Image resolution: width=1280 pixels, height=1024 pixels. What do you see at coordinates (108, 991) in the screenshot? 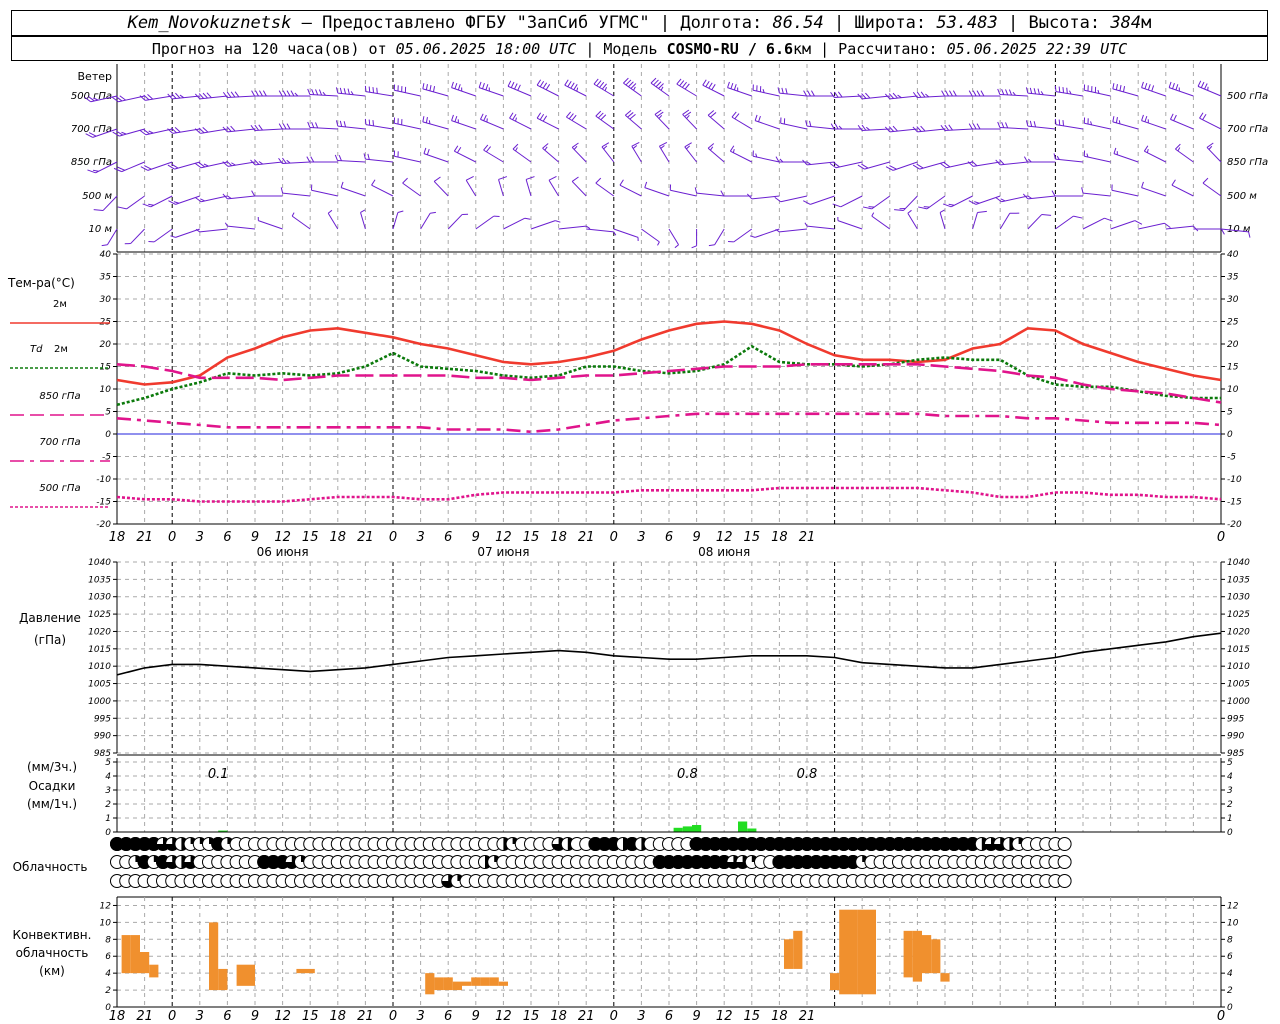
I see `conv-ytick-left: 2` at bounding box center [108, 991].